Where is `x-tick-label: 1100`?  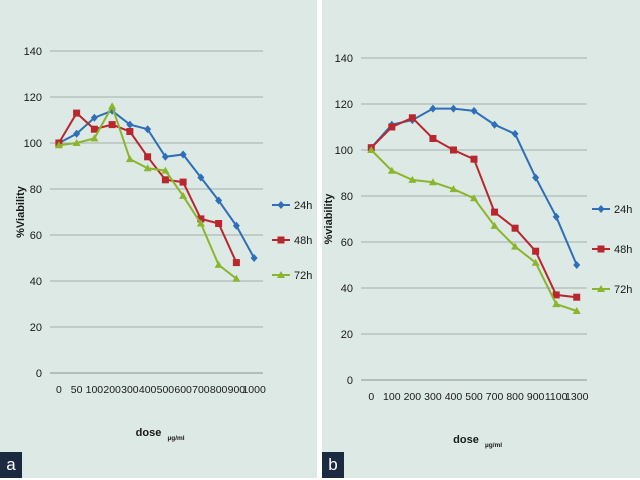 x-tick-label: 1100 is located at coordinates (556, 397).